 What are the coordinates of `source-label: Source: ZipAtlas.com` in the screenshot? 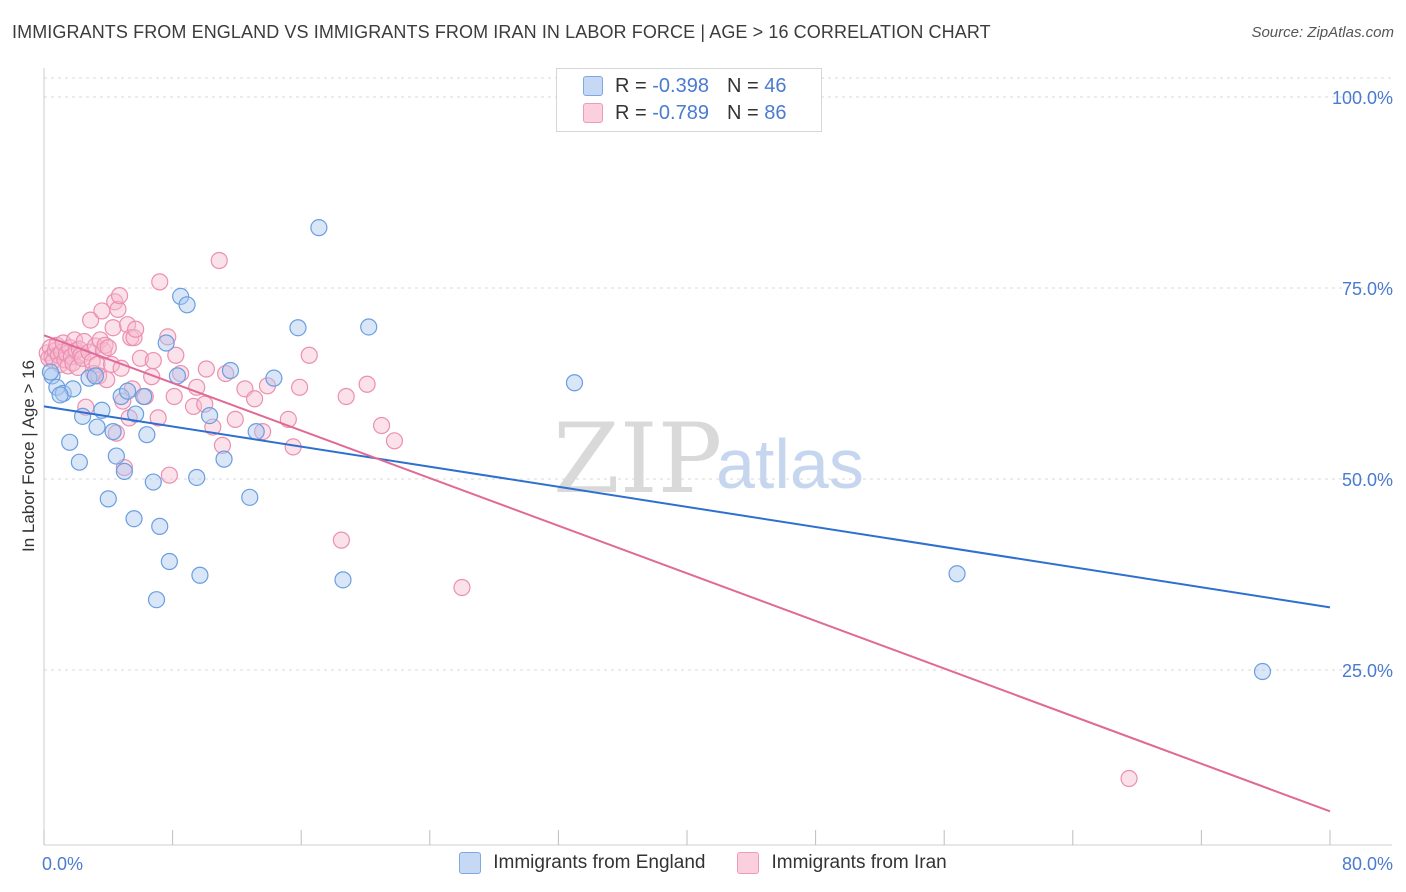 It's located at (1322, 32).